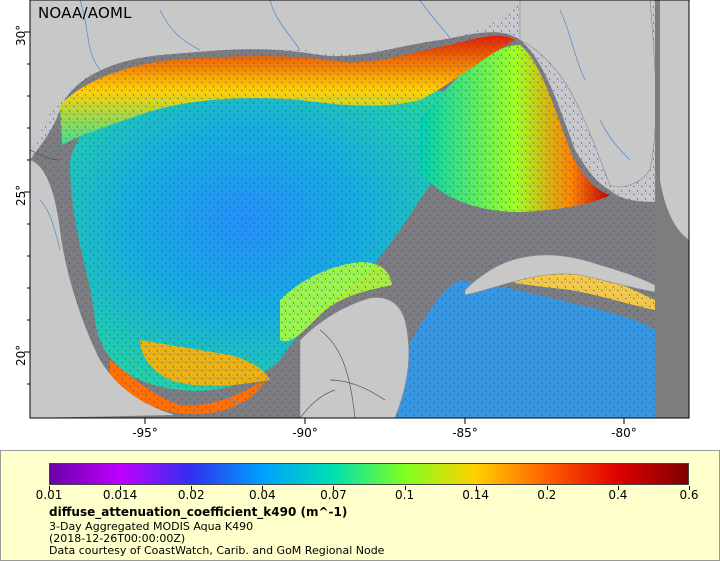  What do you see at coordinates (476, 495) in the screenshot?
I see `colorbar-label: 0.14` at bounding box center [476, 495].